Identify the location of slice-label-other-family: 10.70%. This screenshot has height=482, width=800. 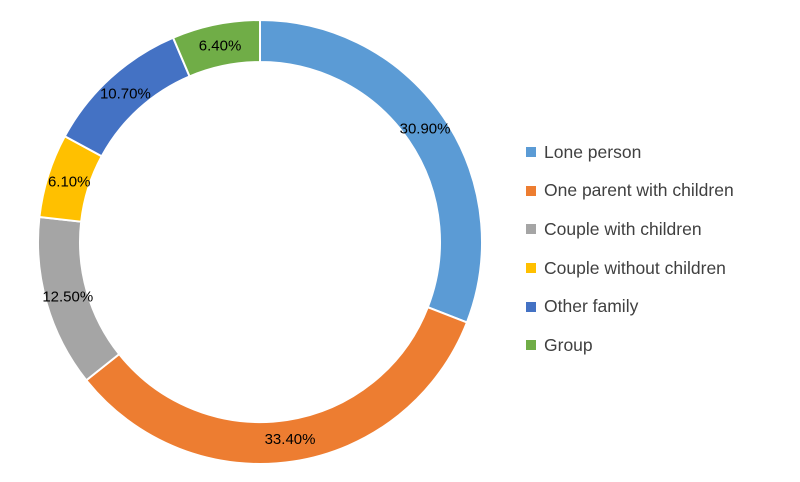
(125, 94).